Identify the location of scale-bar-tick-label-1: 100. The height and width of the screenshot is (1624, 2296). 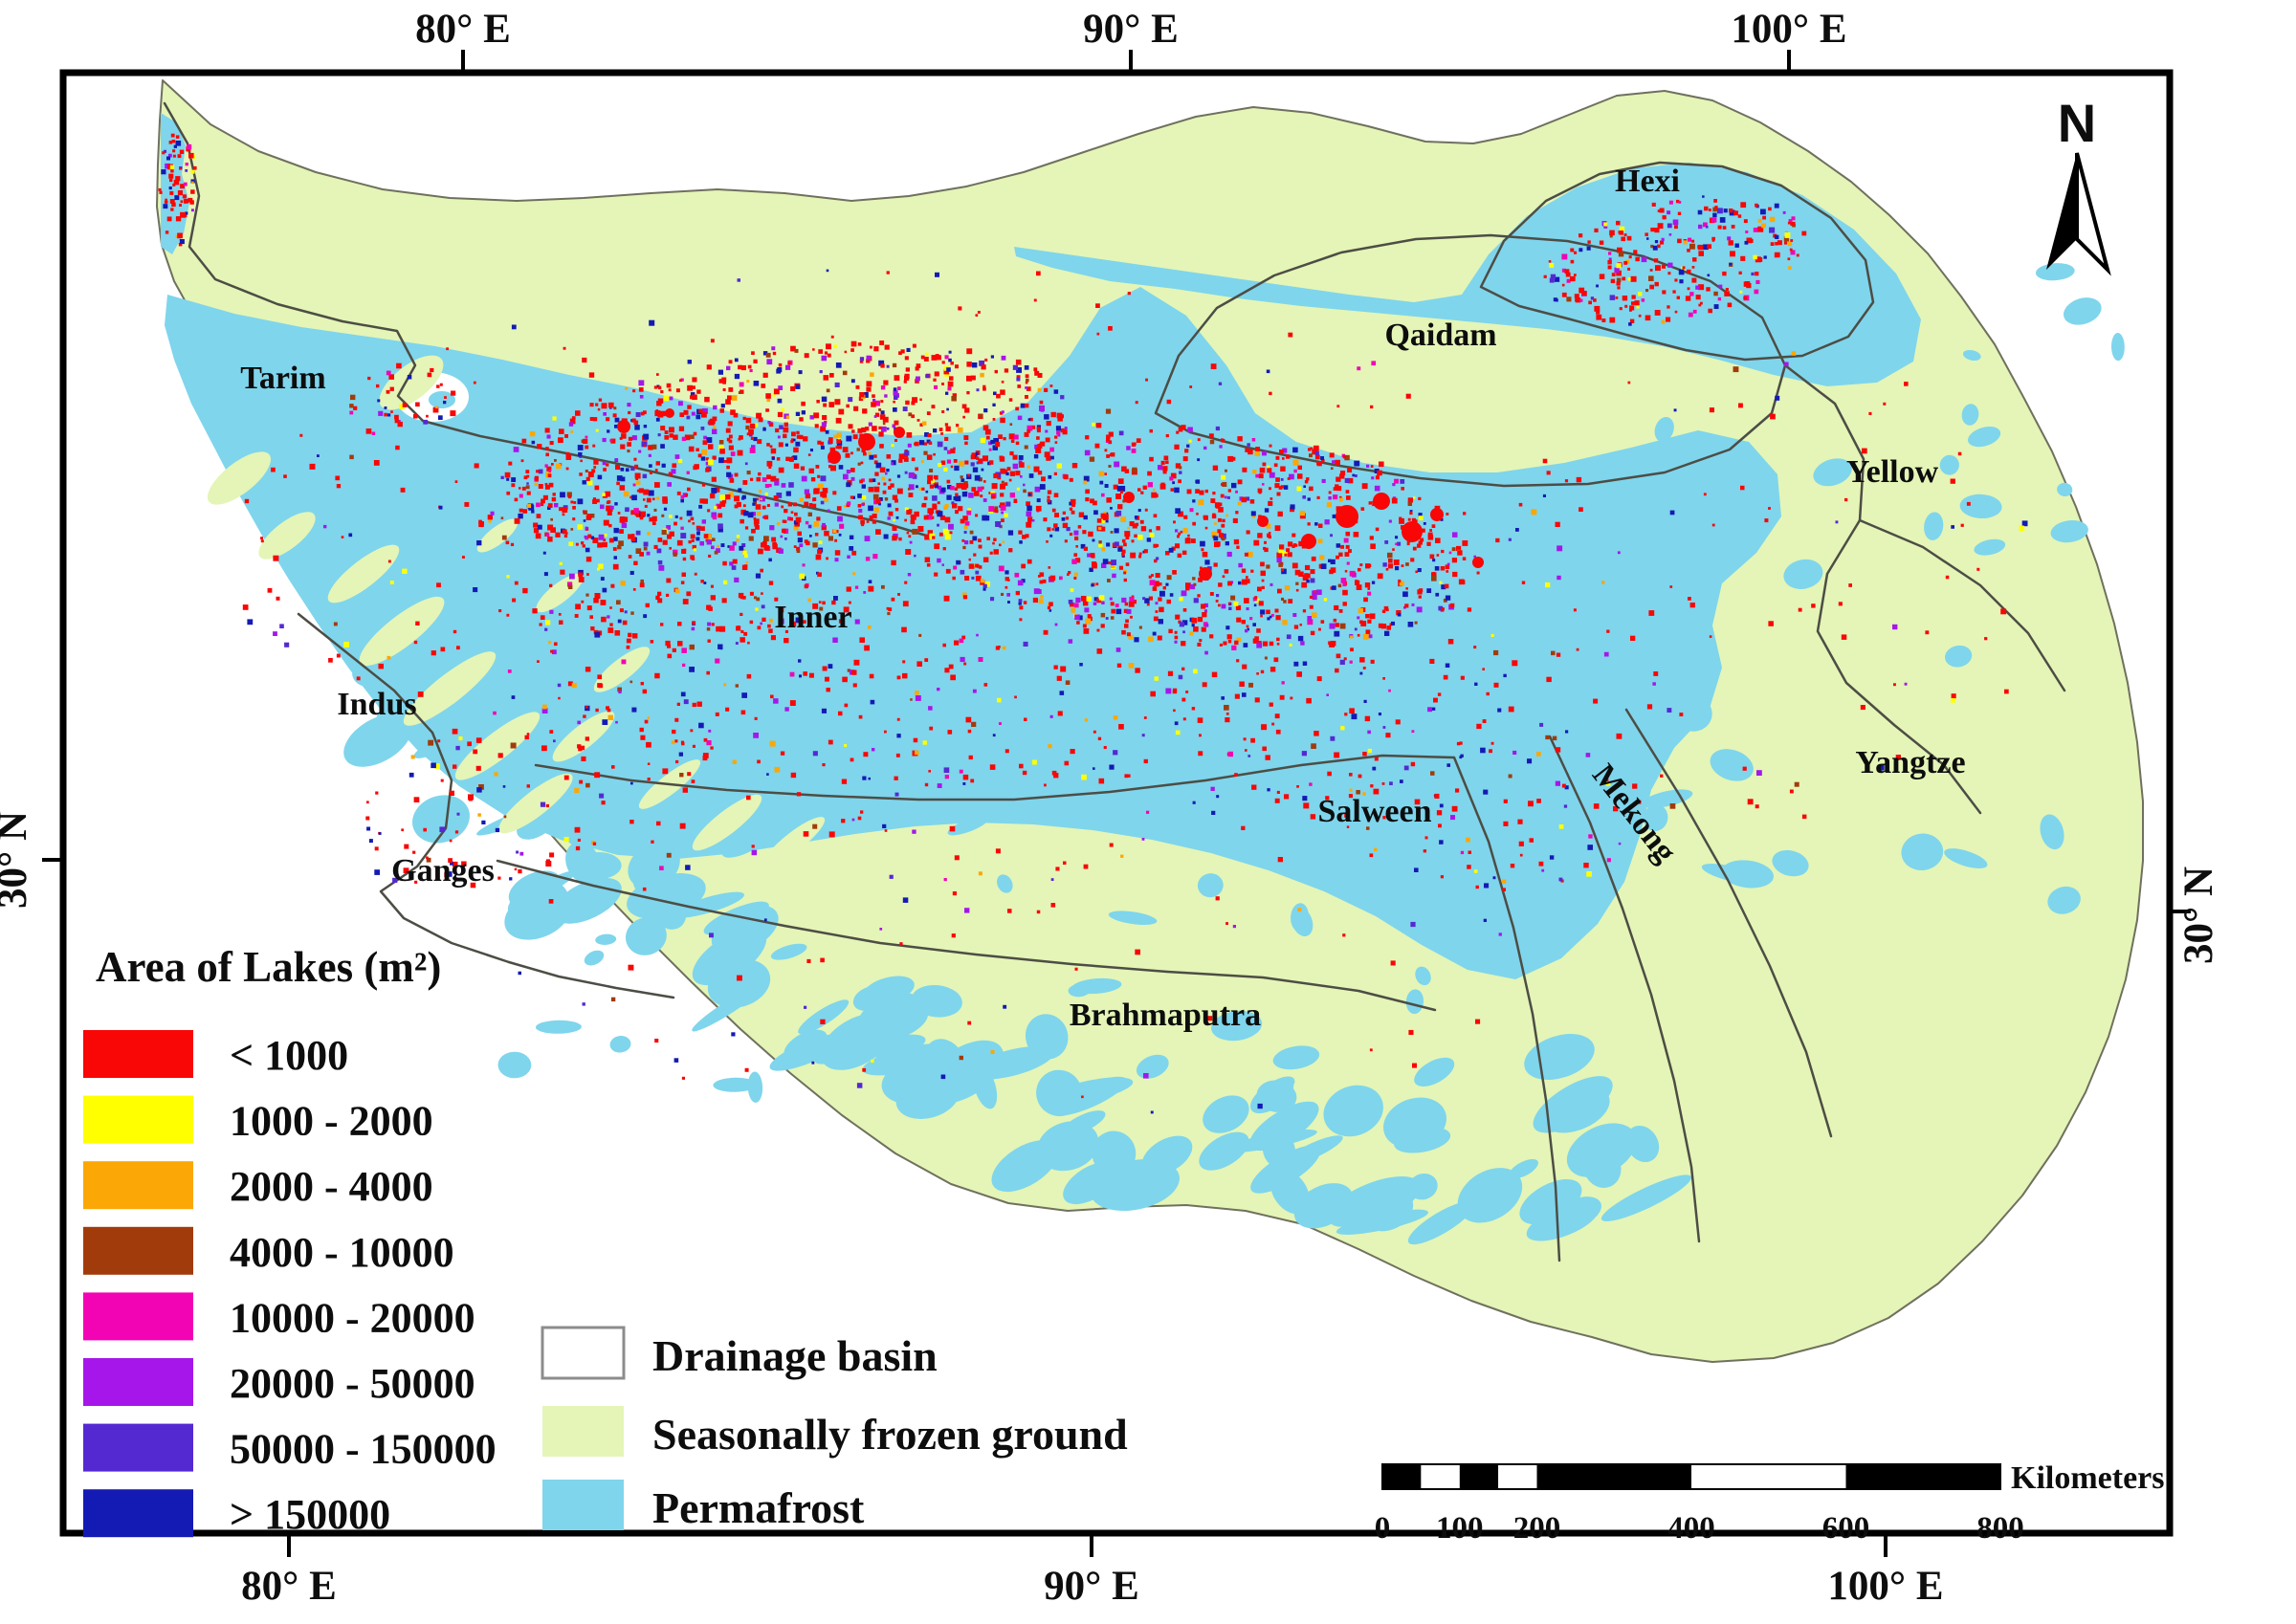
(1460, 1529).